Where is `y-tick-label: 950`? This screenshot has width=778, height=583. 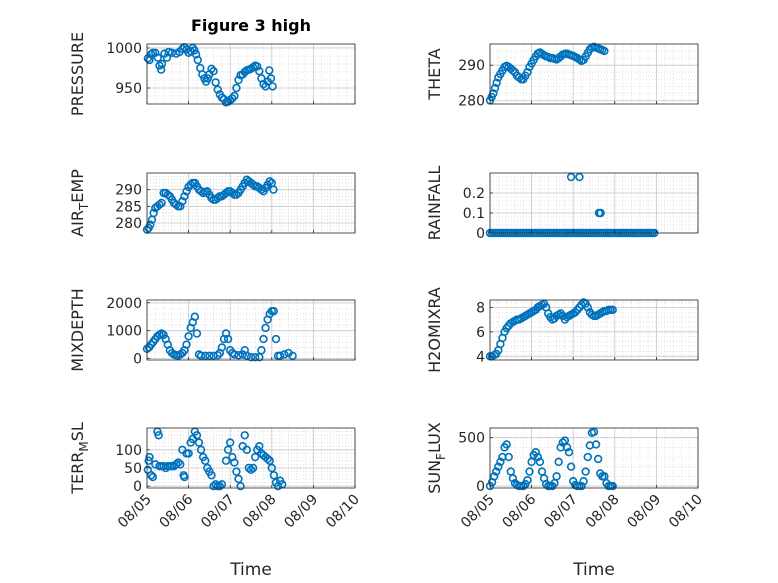
y-tick-label: 950 is located at coordinates (128, 89).